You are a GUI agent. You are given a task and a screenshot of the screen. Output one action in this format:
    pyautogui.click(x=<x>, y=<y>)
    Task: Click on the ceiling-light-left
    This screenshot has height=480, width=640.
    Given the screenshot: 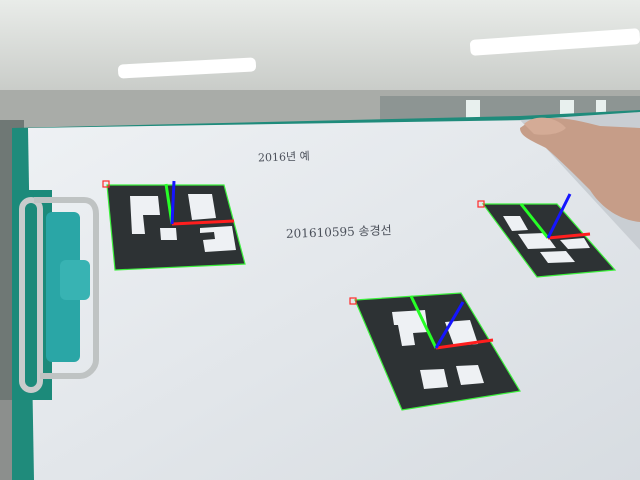 What is the action you would take?
    pyautogui.click(x=187, y=68)
    